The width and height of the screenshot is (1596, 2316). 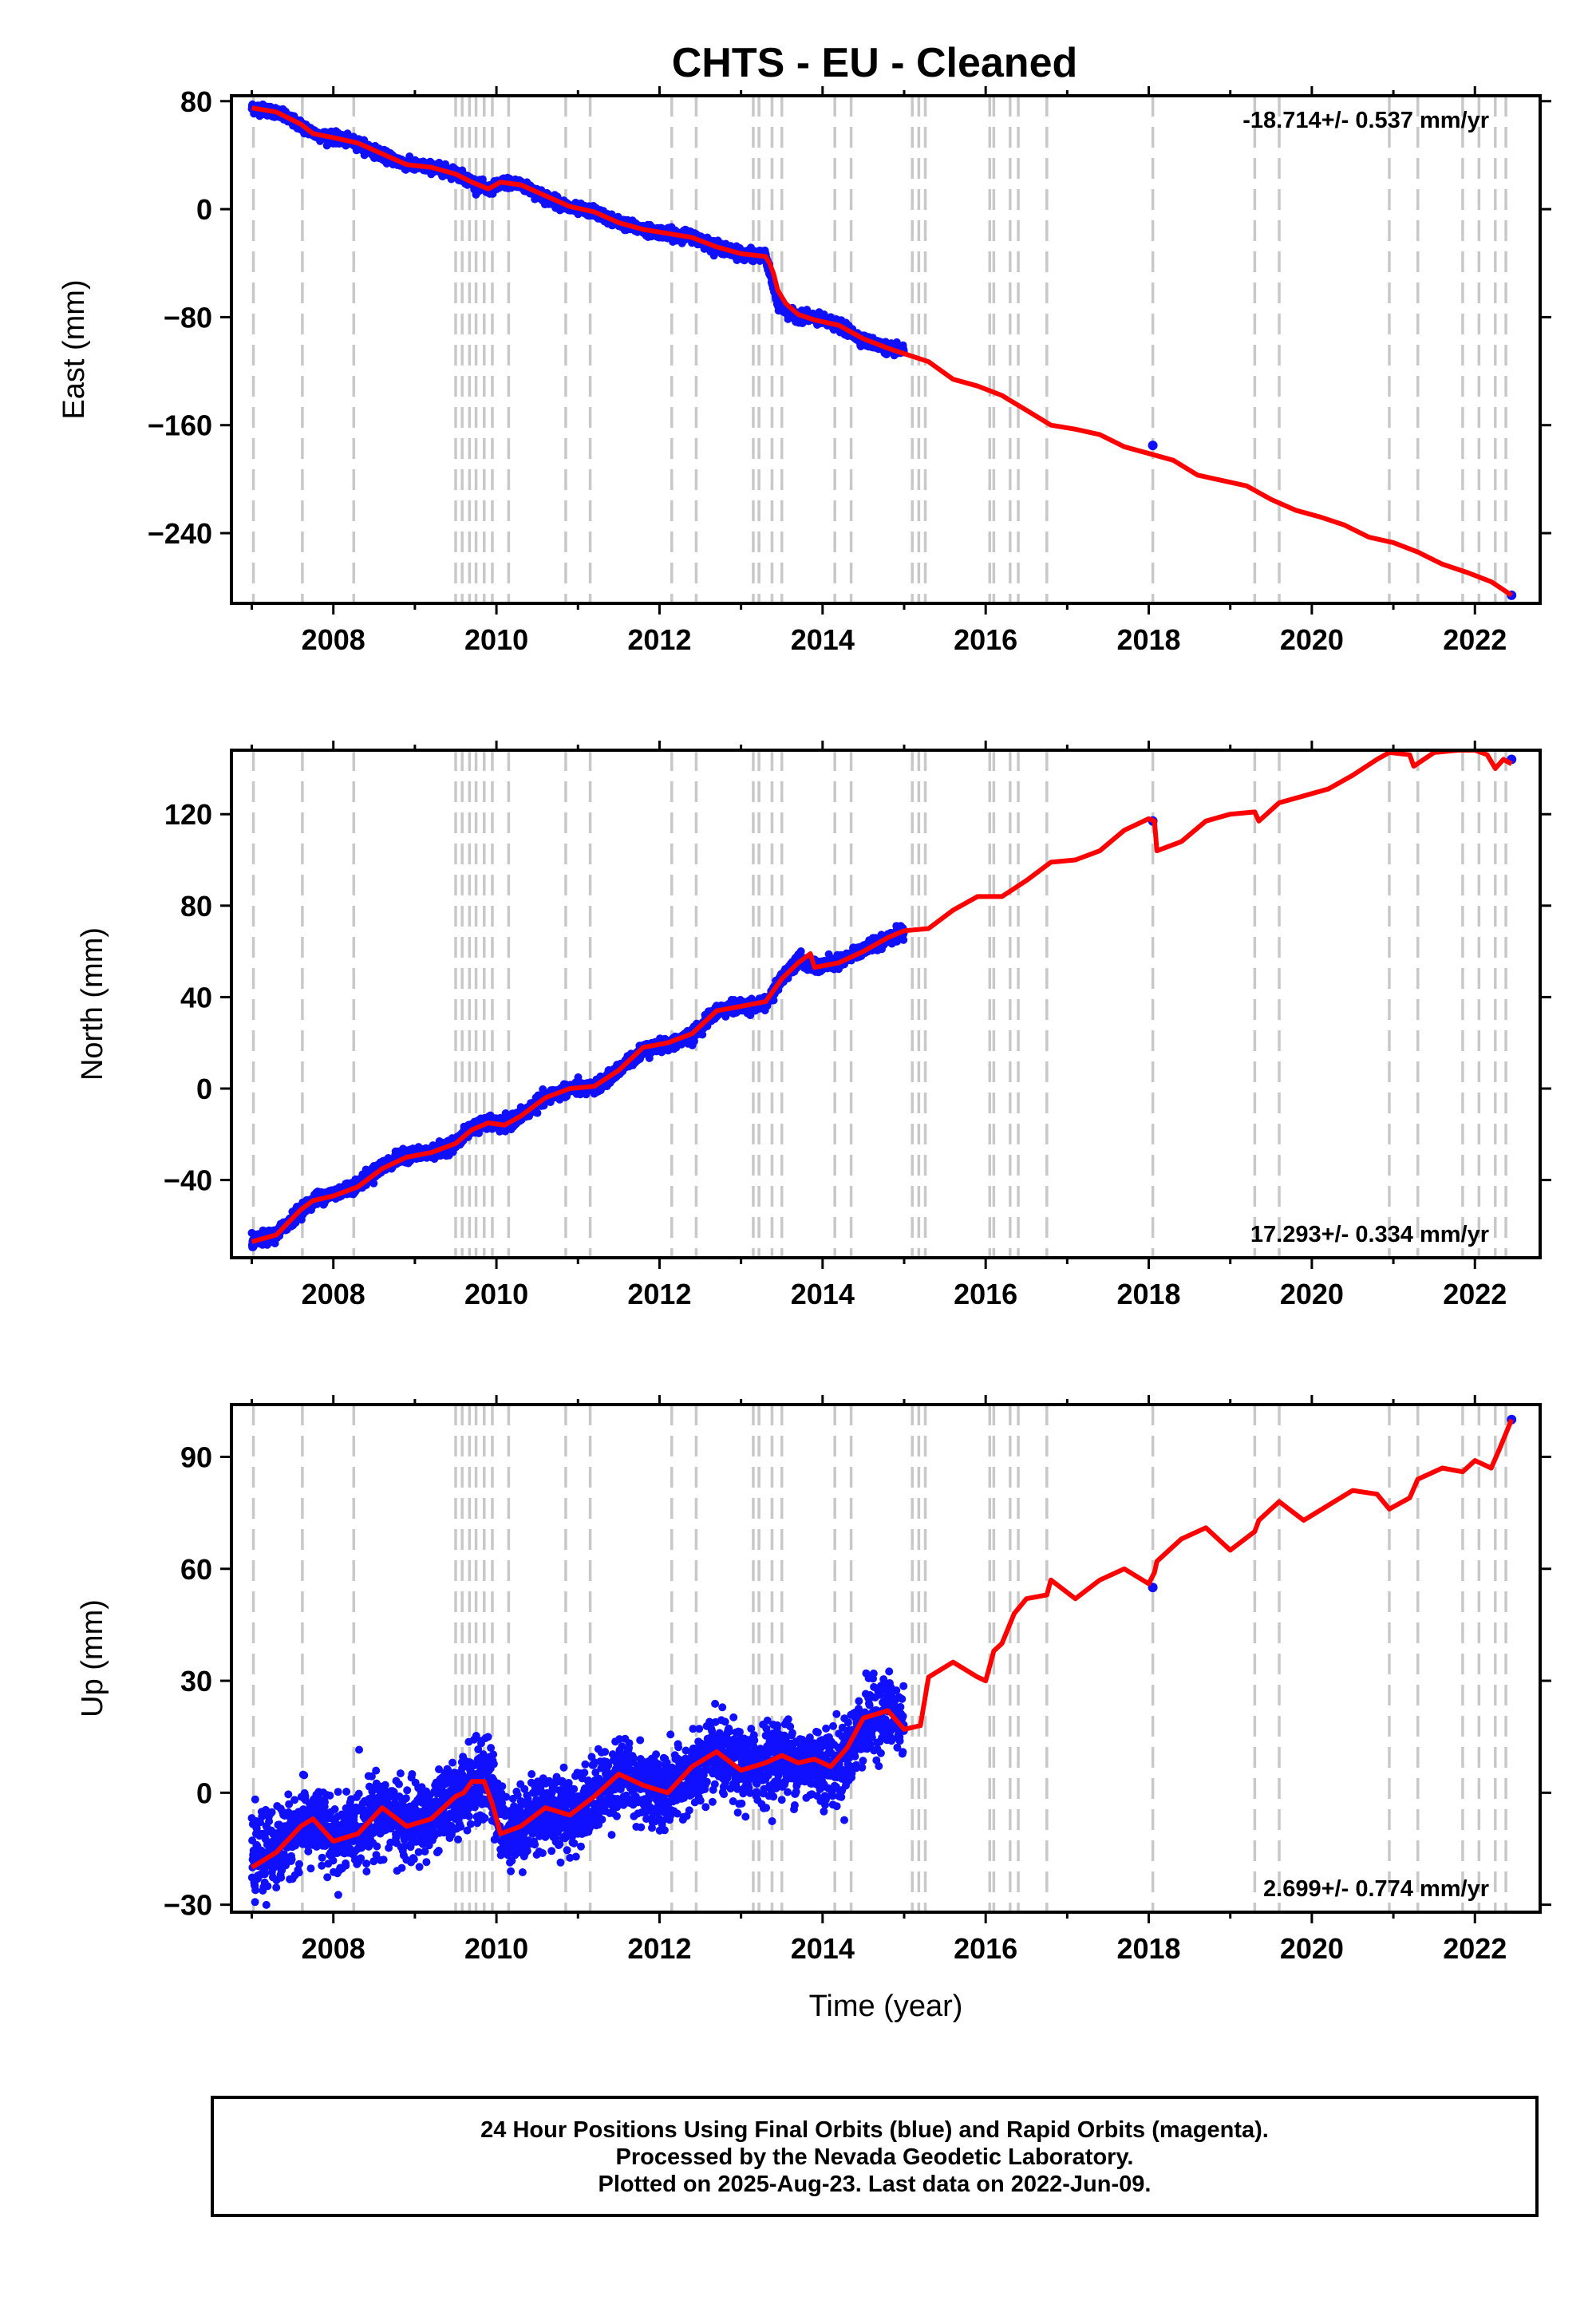 What do you see at coordinates (333, 639) in the screenshot?
I see `east-xtick-label-0: 2008` at bounding box center [333, 639].